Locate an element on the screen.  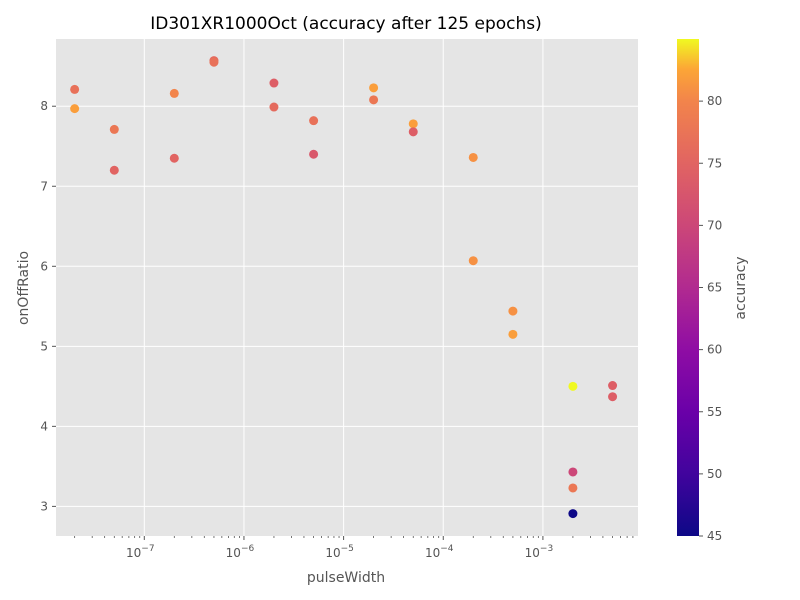
y-tick-label: 4 is located at coordinates (44, 426).